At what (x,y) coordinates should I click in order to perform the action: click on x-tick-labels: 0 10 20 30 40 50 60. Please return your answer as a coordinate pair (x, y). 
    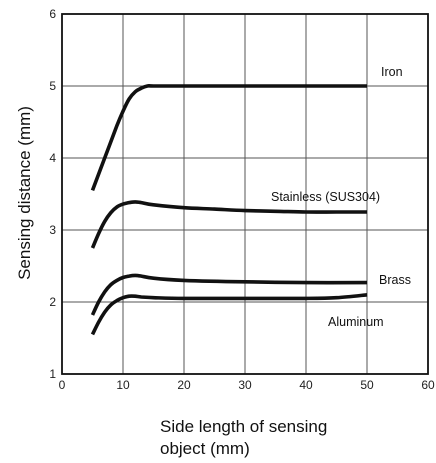
    Looking at the image, I should click on (247, 385).